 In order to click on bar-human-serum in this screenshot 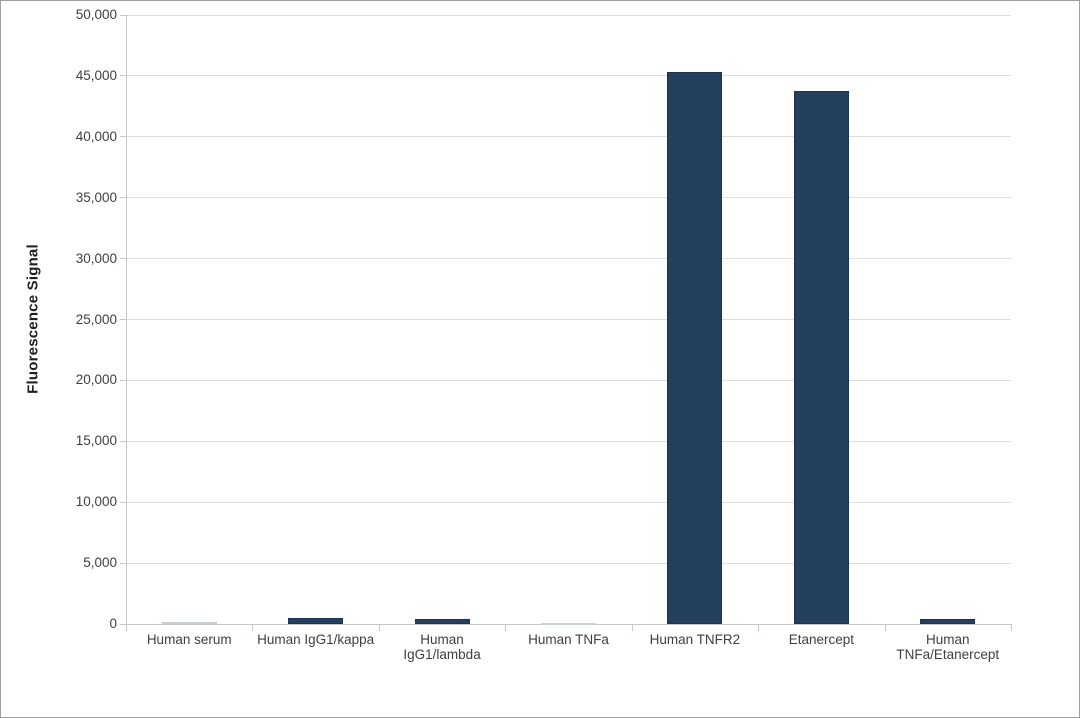, I will do `click(189, 623)`.